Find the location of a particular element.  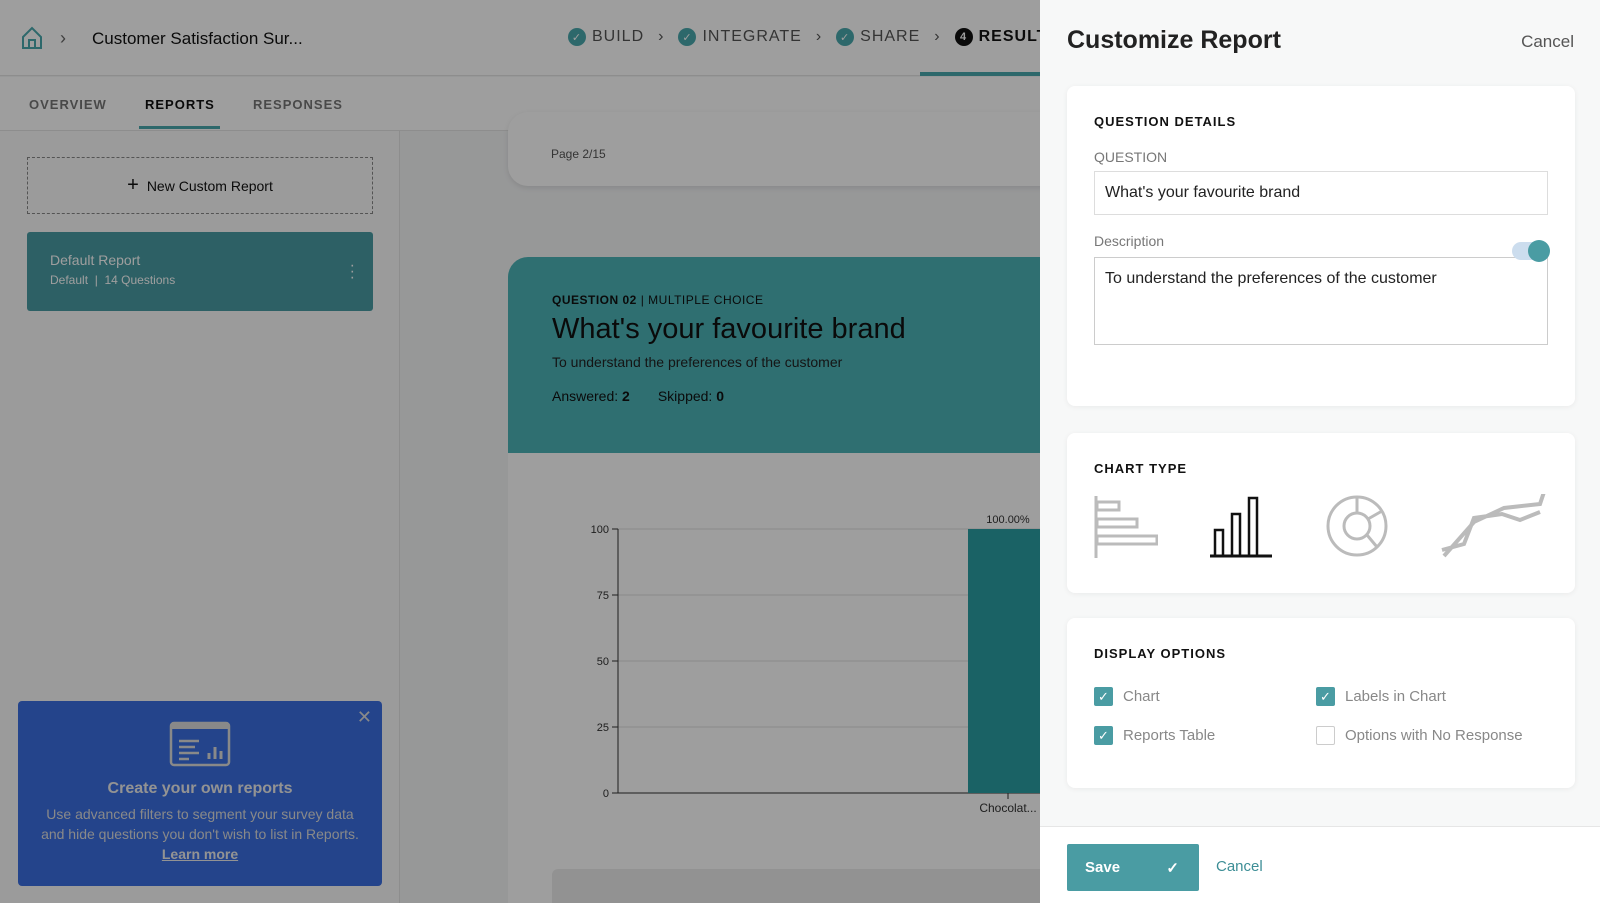

option-label: Labels in Chart is located at coordinates (1395, 696).